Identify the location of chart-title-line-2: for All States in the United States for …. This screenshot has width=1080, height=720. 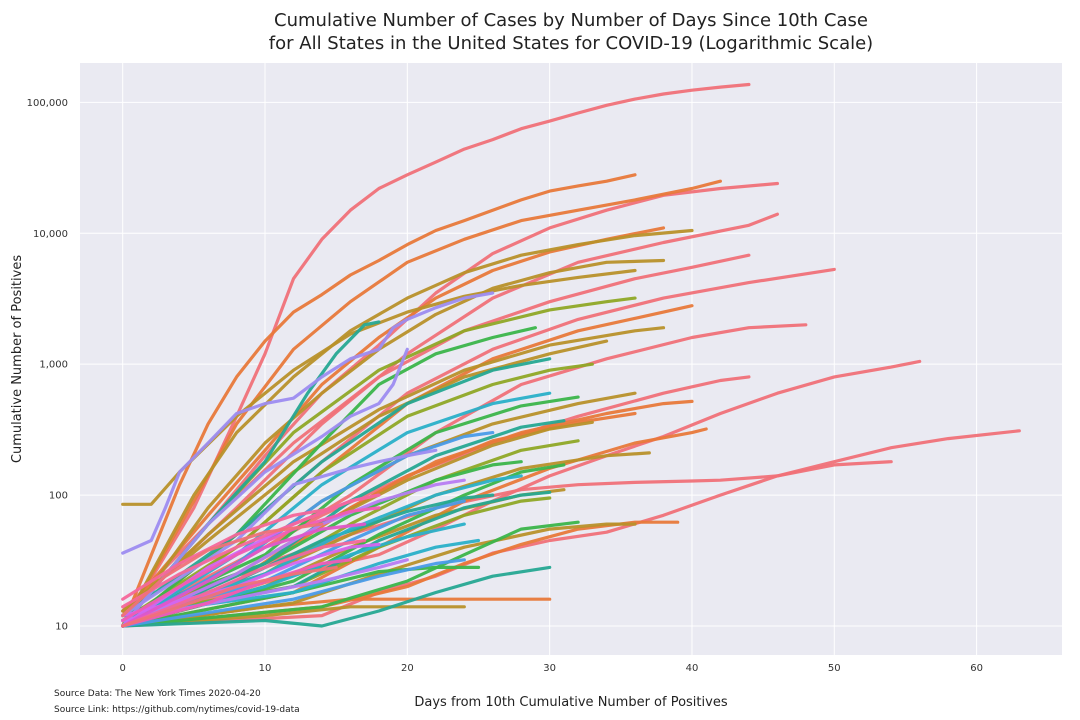
(571, 43).